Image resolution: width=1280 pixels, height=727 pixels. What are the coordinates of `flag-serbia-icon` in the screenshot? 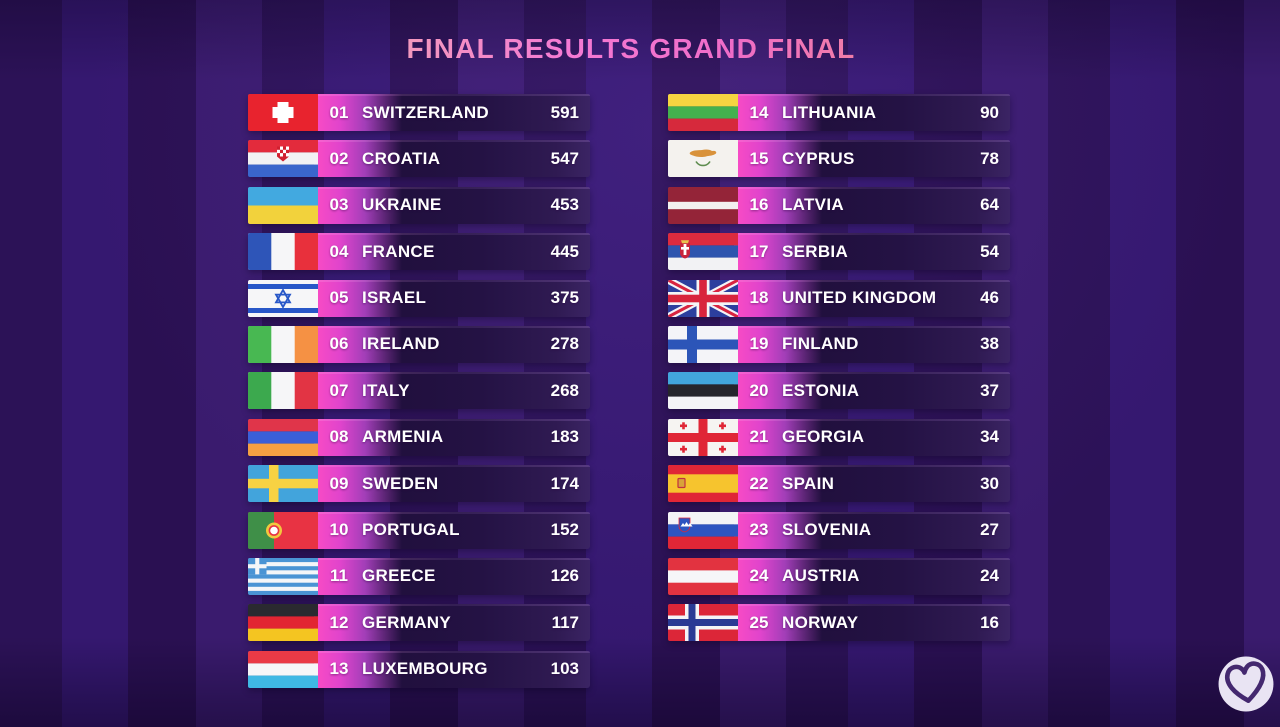 It's located at (703, 252).